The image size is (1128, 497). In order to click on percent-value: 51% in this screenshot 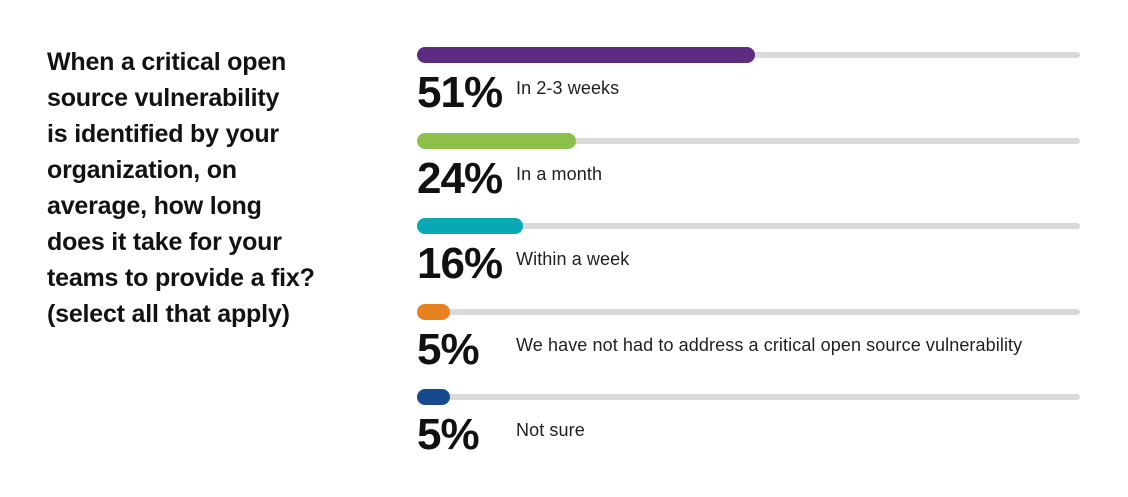, I will do `click(460, 92)`.